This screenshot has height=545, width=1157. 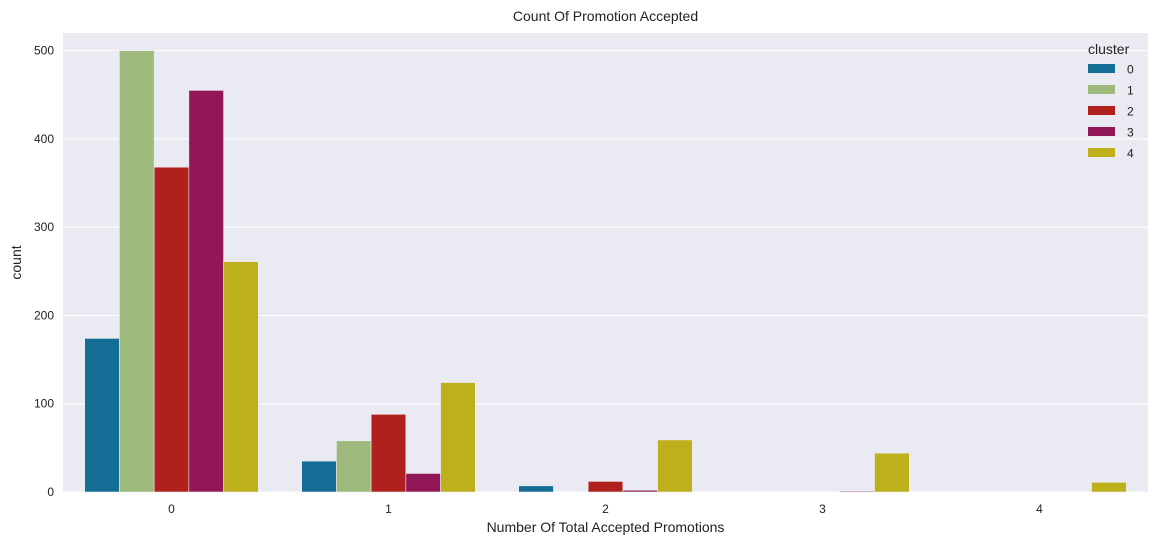 I want to click on legend-label-4: 4, so click(x=1130, y=154).